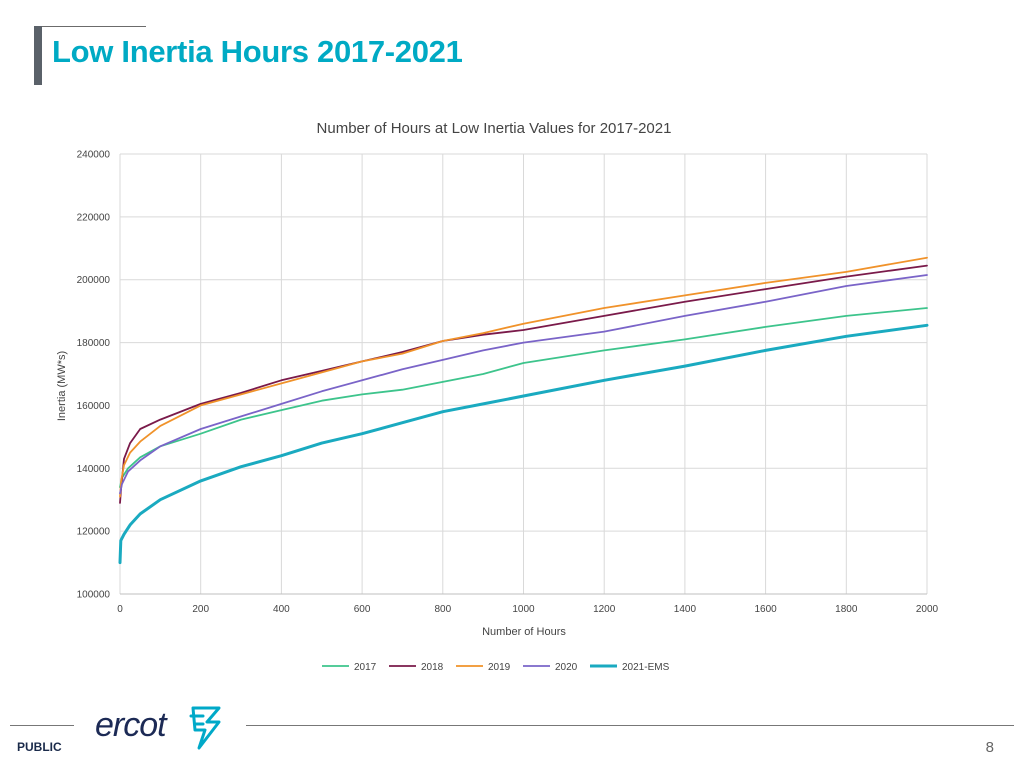 The width and height of the screenshot is (1024, 768). What do you see at coordinates (432, 667) in the screenshot?
I see `legend-label-2018: 2018` at bounding box center [432, 667].